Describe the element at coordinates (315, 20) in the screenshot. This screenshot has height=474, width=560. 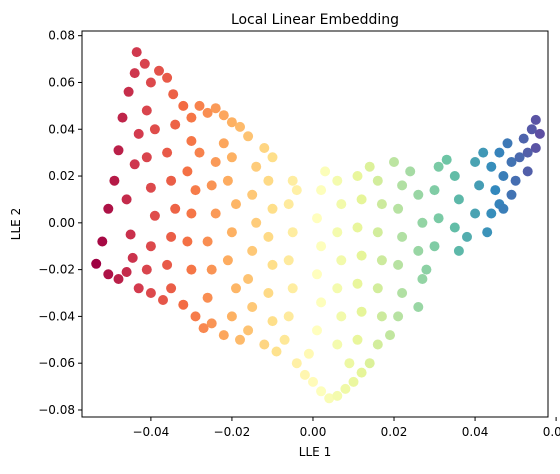
I see `chart-title: Local Linear Embedding` at that location.